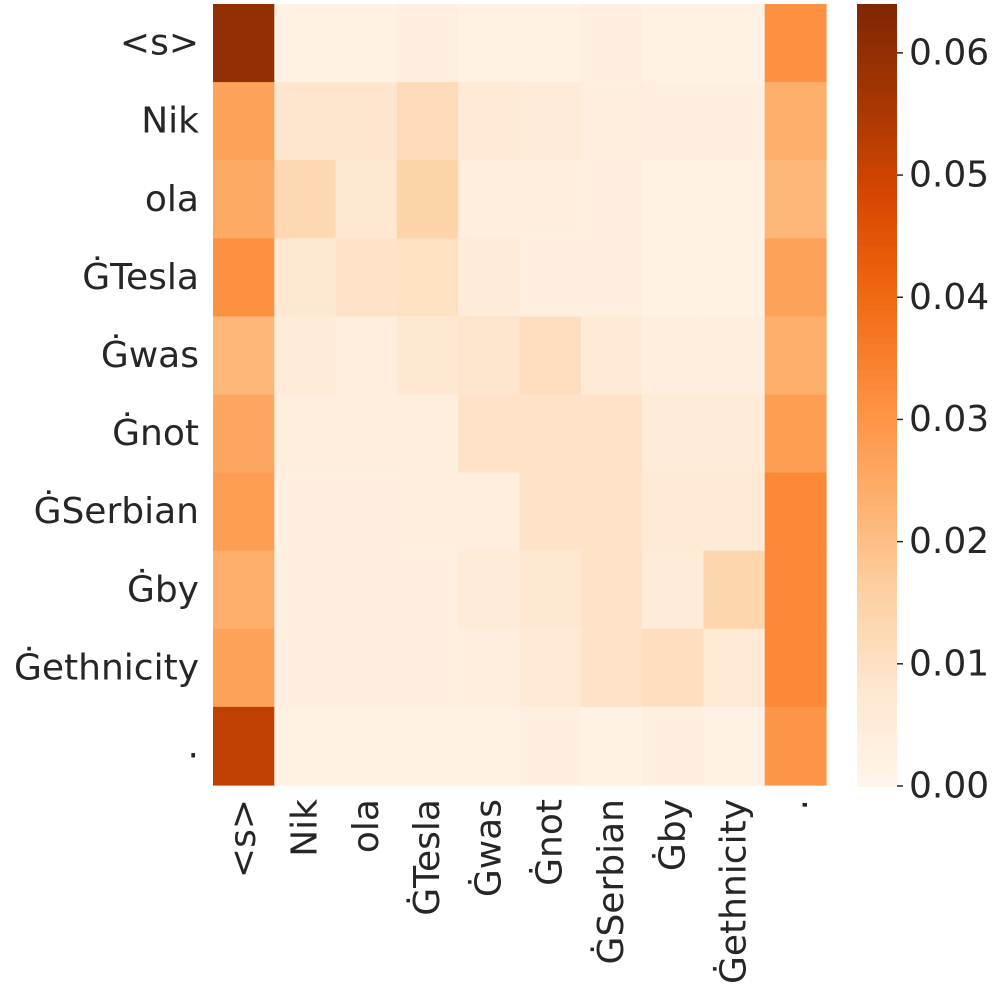 The width and height of the screenshot is (1000, 1000). I want to click on x-tick-label: Ġwas, so click(488, 848).